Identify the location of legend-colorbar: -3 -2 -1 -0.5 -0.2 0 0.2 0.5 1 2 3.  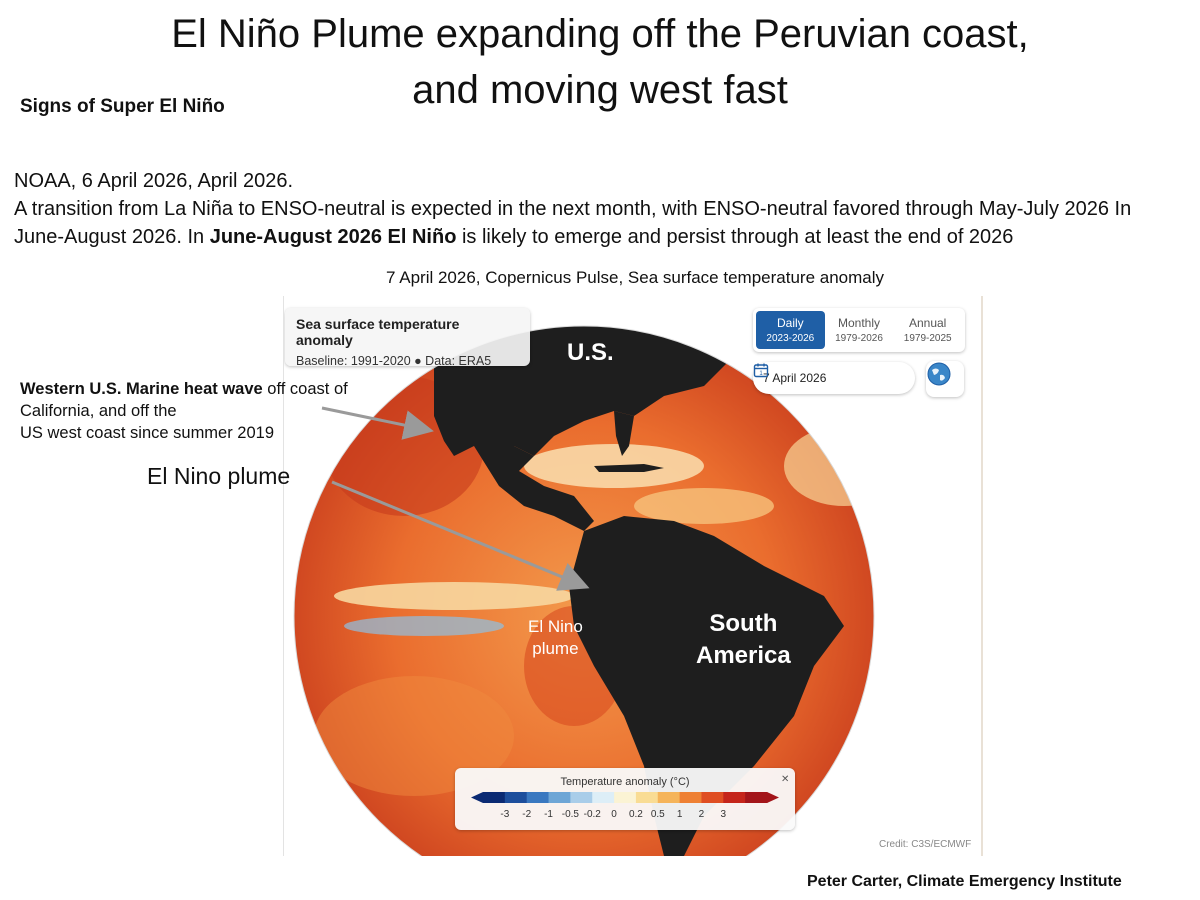
(625, 806).